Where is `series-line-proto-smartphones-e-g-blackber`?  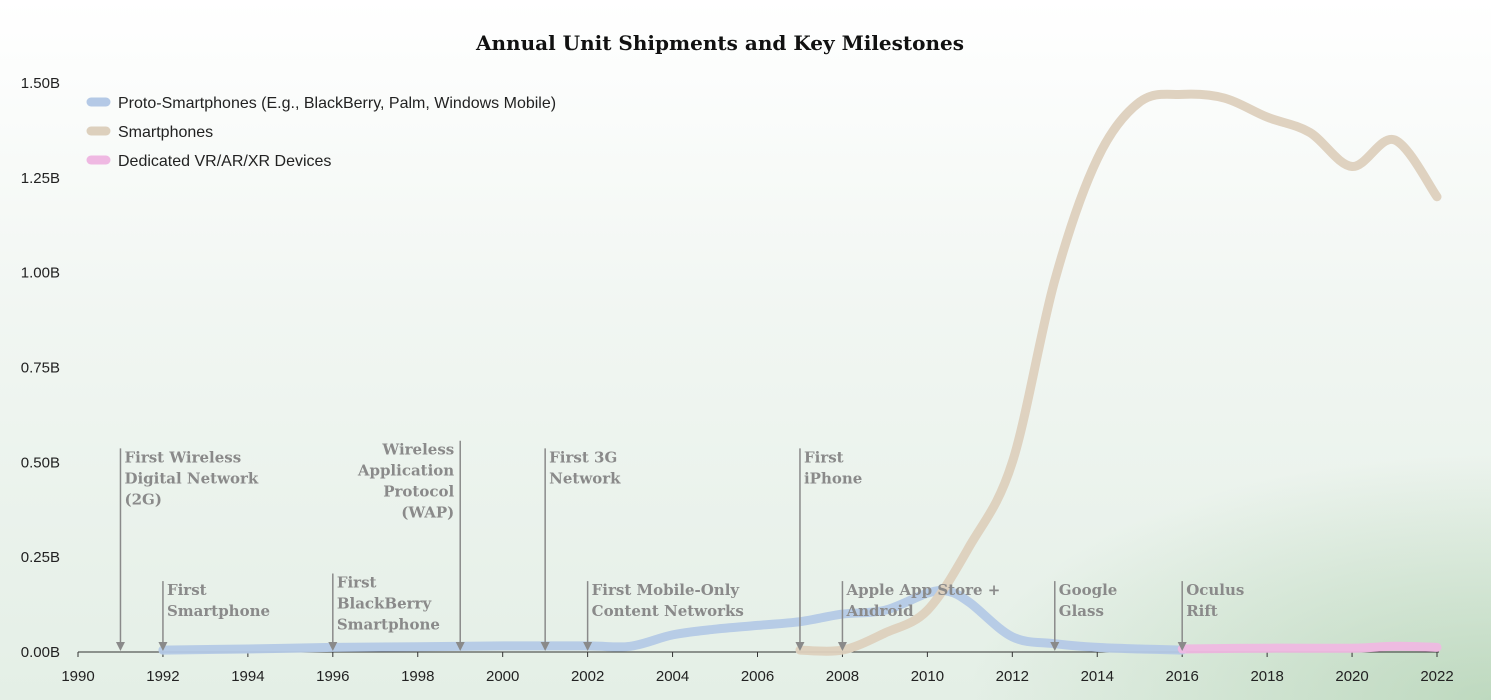 series-line-proto-smartphones-e-g-blackber is located at coordinates (672, 620).